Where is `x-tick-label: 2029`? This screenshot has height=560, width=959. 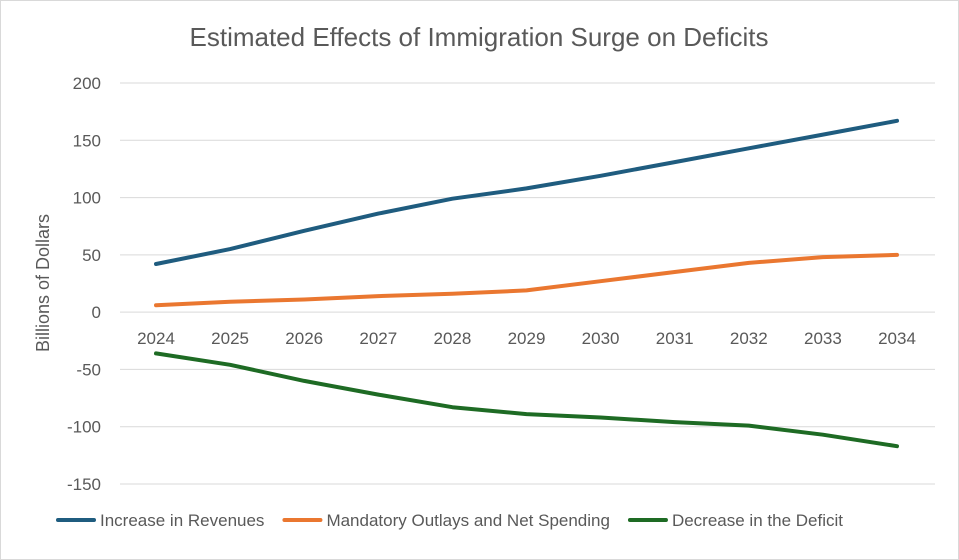 x-tick-label: 2029 is located at coordinates (527, 338).